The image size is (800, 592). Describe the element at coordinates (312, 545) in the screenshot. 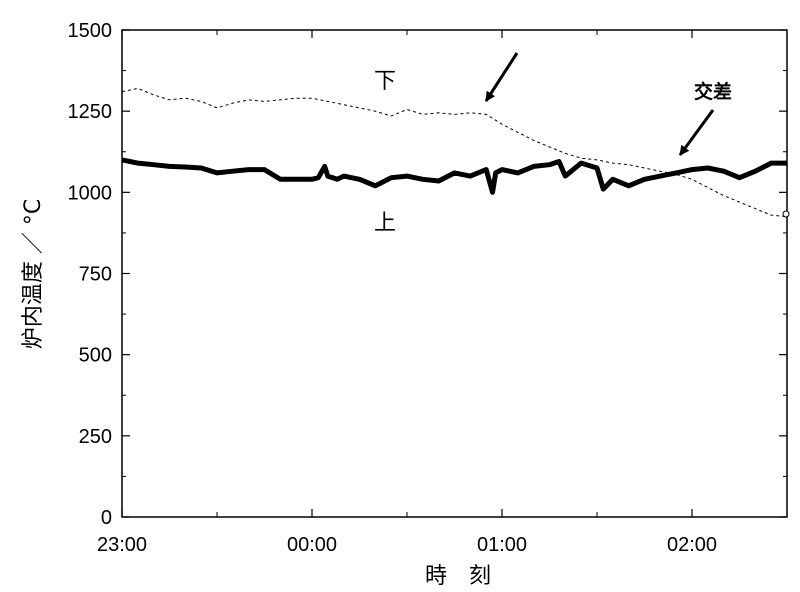

I see `x-tick-label: 00:00` at that location.